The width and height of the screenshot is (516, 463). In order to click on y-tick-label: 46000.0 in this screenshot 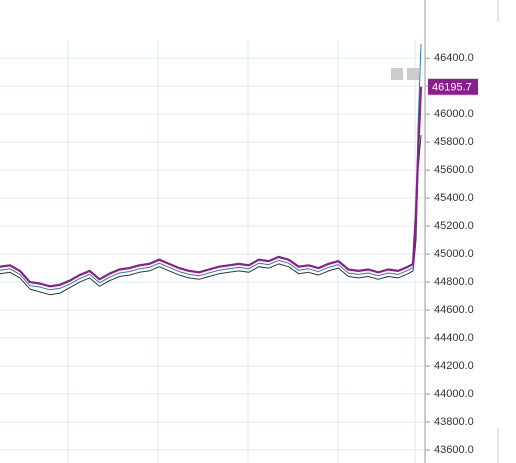, I will do `click(454, 114)`.